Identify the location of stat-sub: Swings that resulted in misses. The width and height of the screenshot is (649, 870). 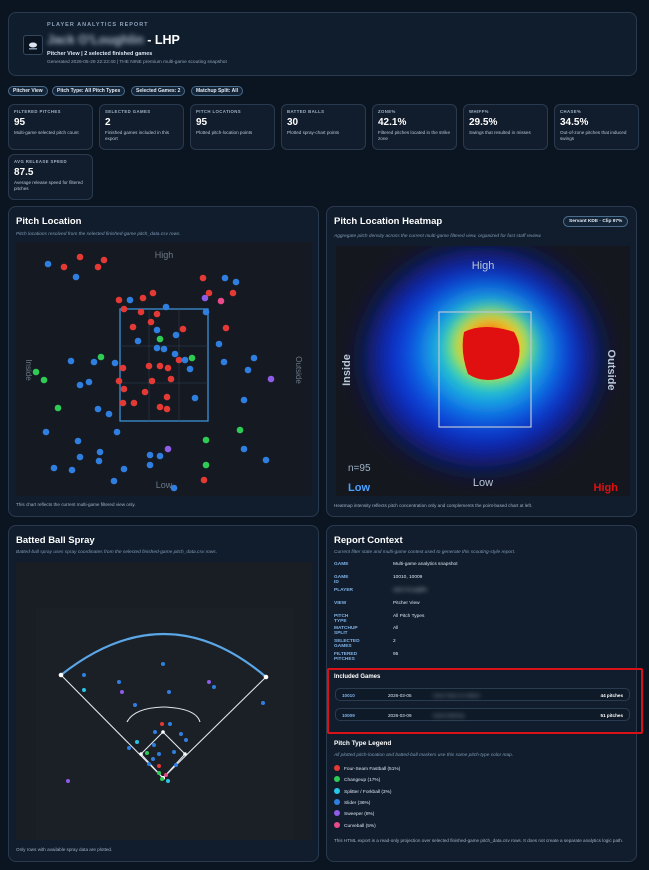
(500, 132).